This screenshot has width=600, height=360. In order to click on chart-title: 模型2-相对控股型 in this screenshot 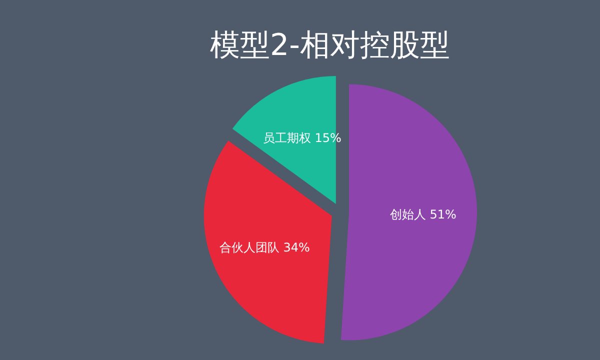, I will do `click(330, 45)`.